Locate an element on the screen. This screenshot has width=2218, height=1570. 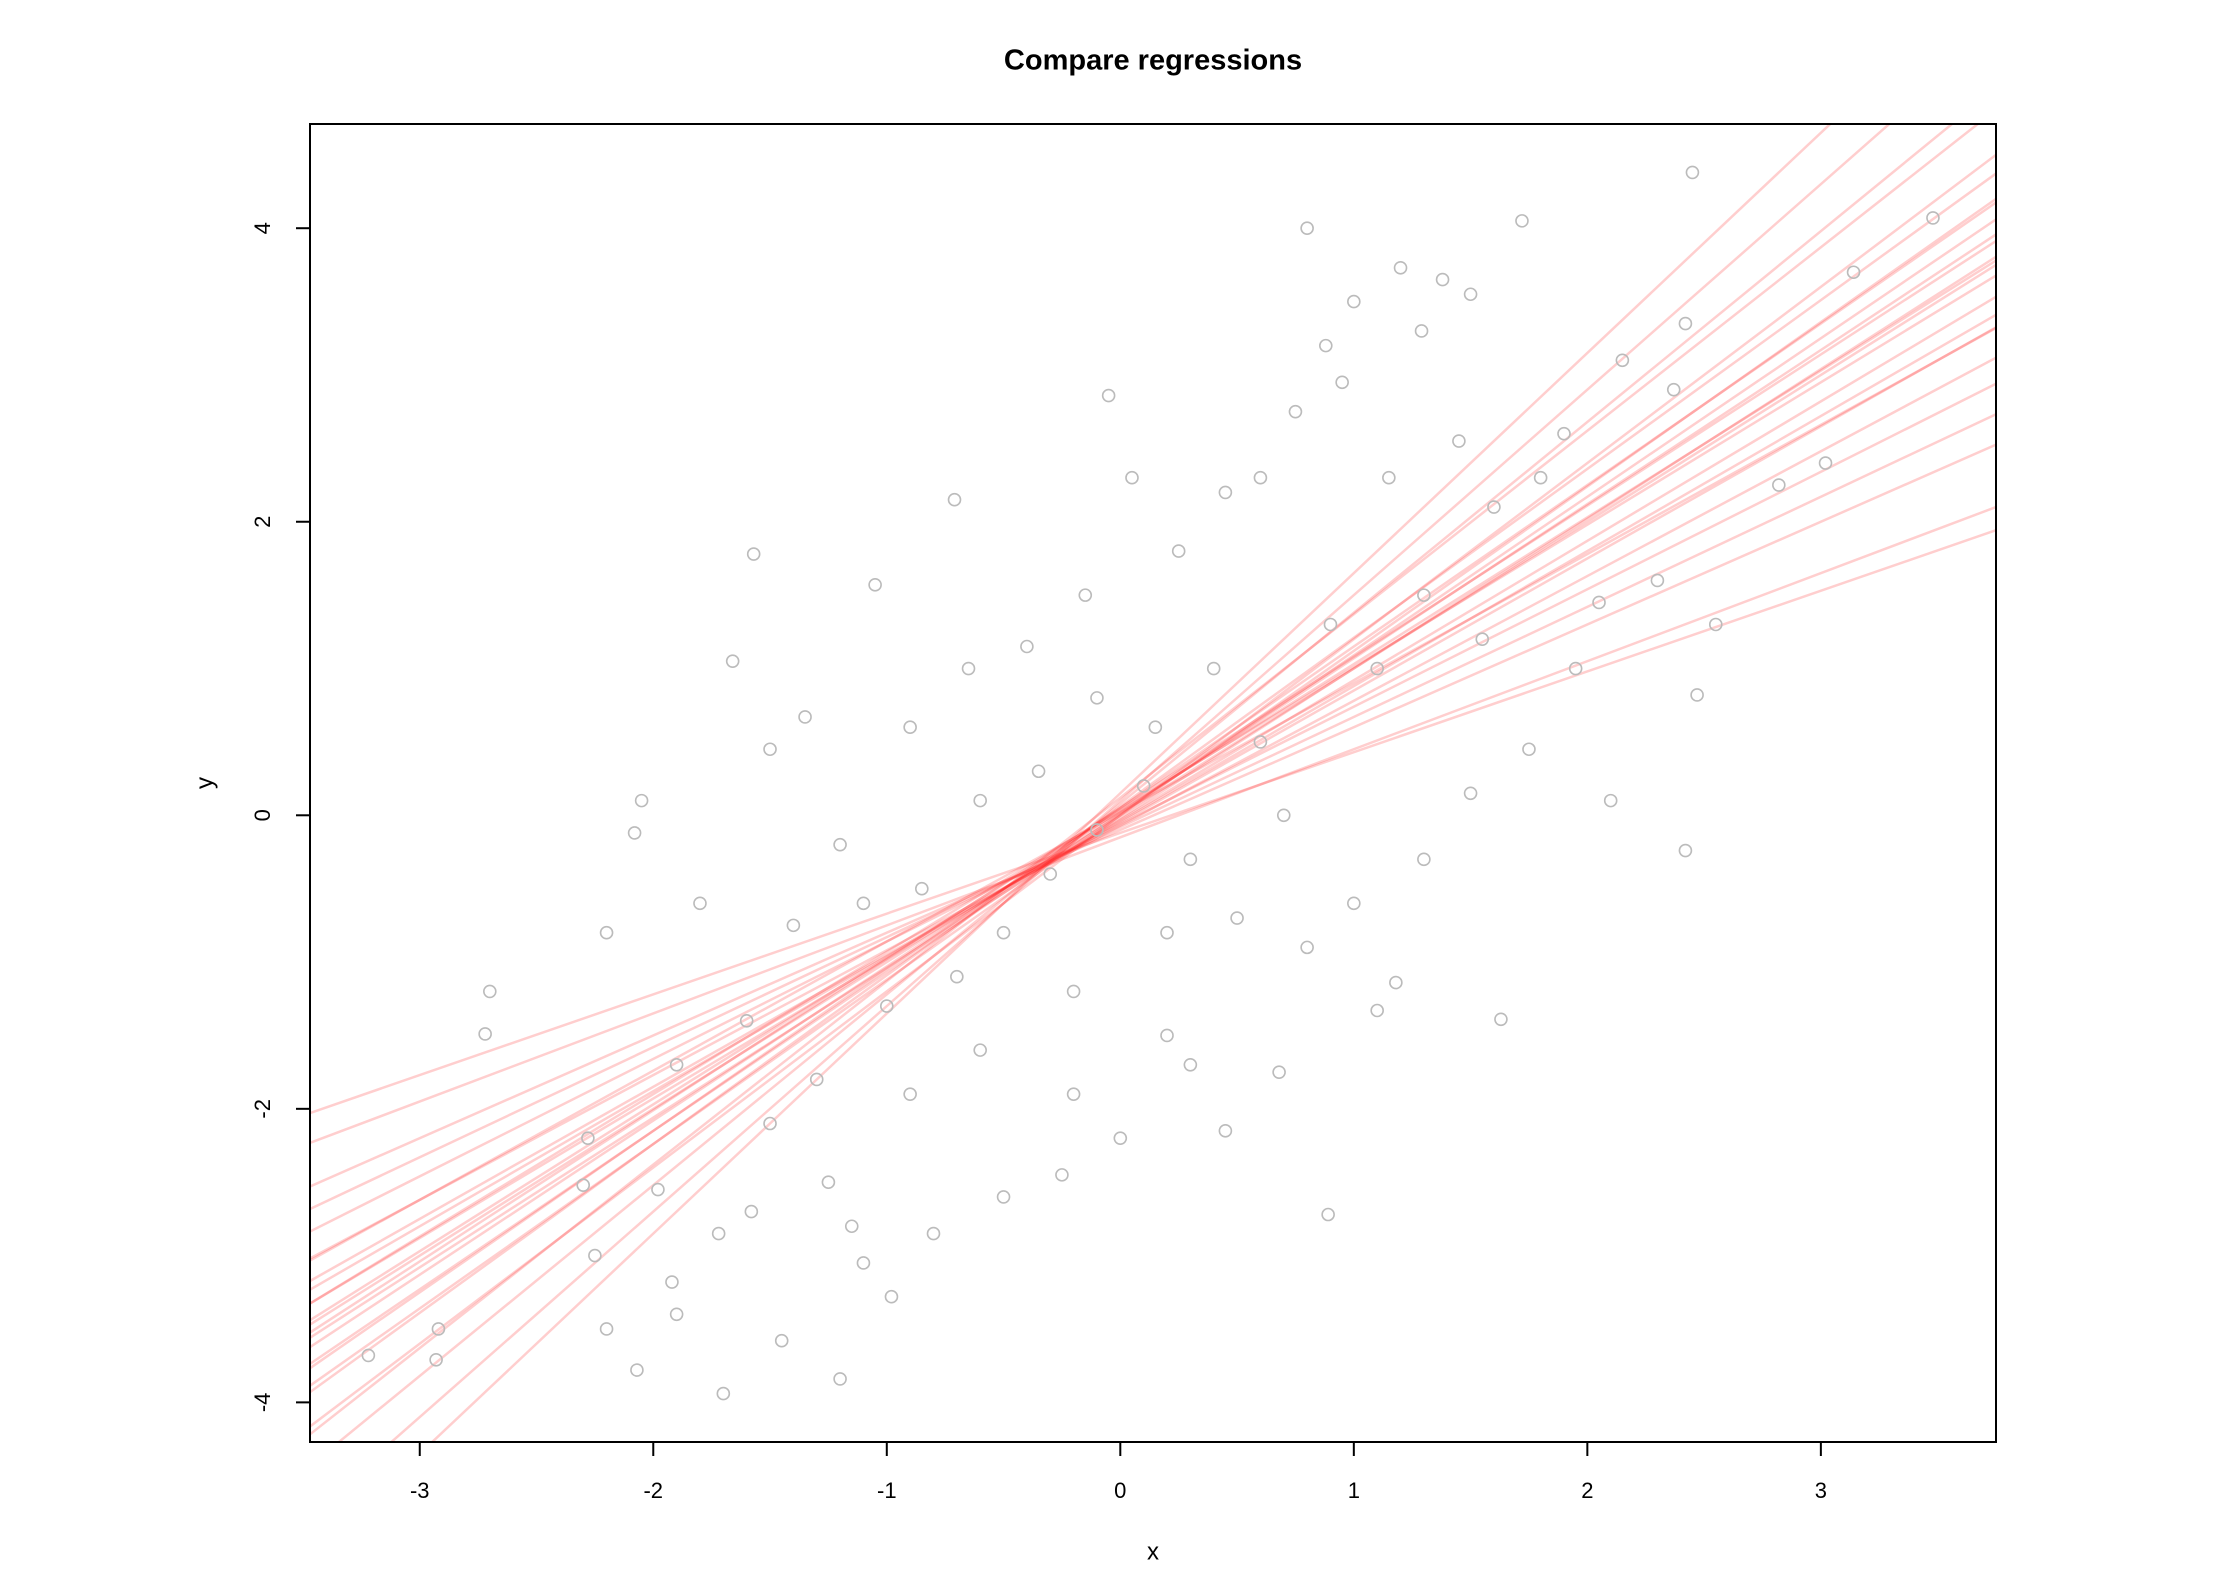
x-tick-label: 3 is located at coordinates (1821, 1490).